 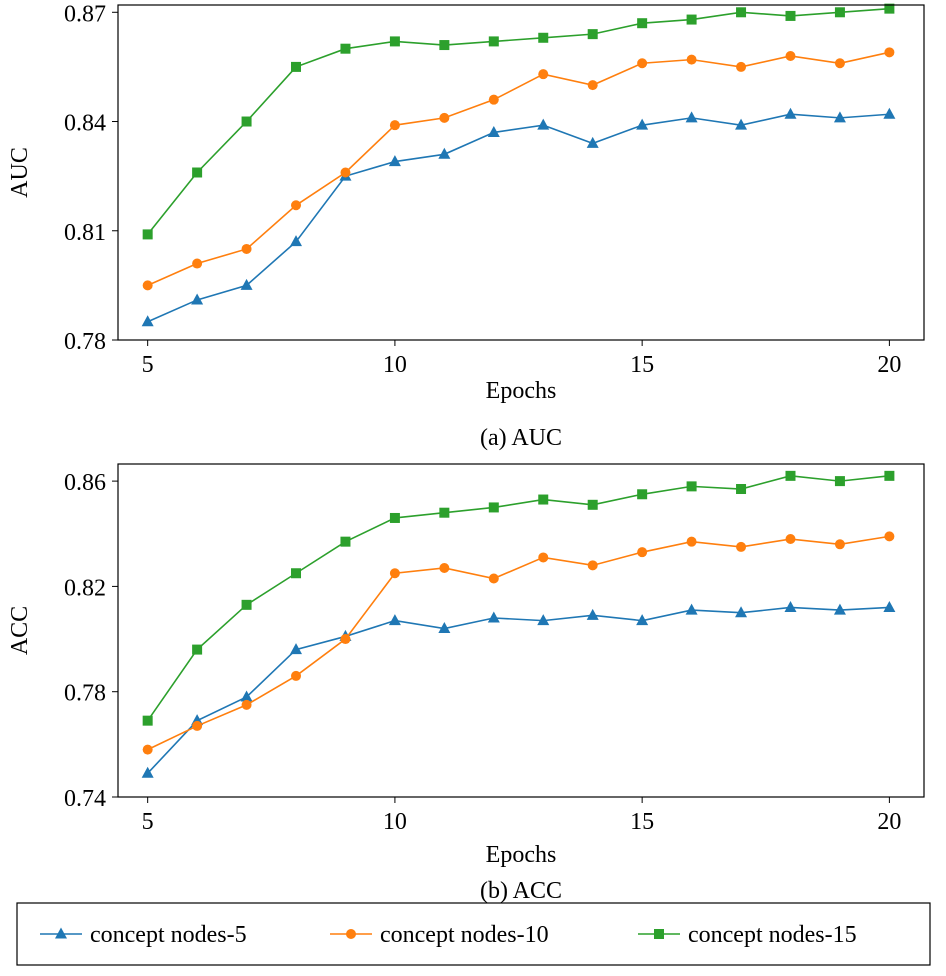 I want to click on y-tick-label: 0.78, so click(x=85, y=342).